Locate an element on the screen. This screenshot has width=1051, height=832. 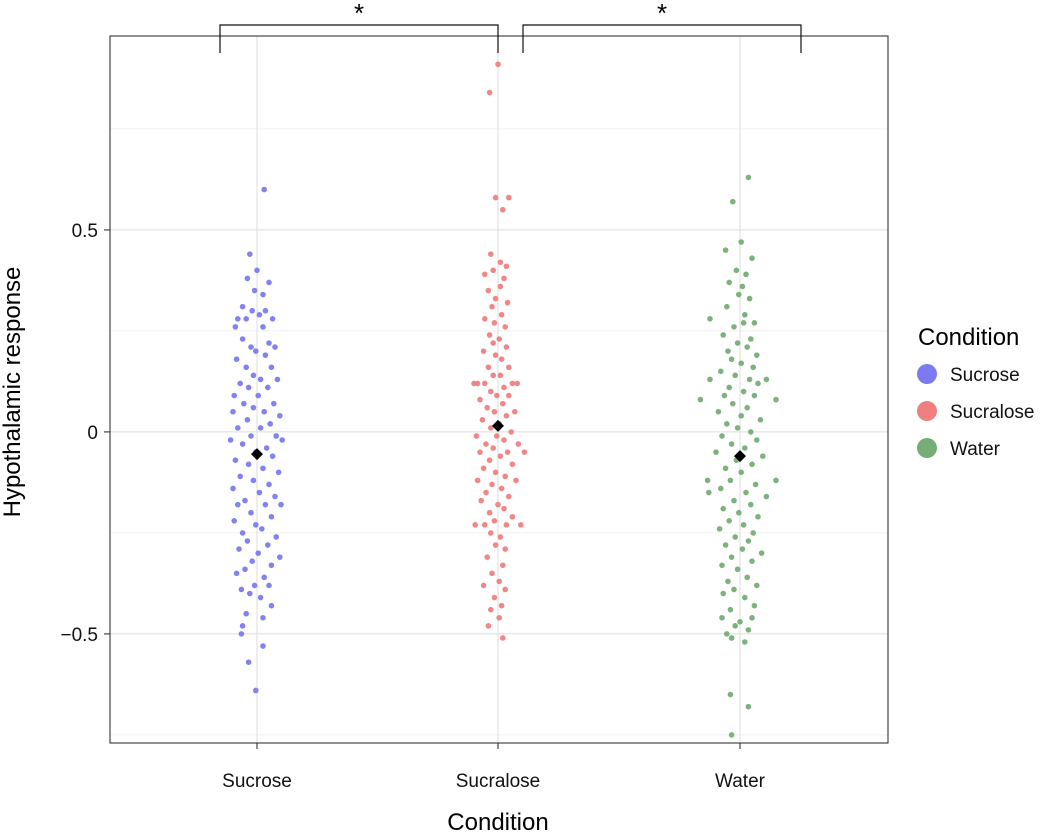
mean-markers is located at coordinates (498, 441).